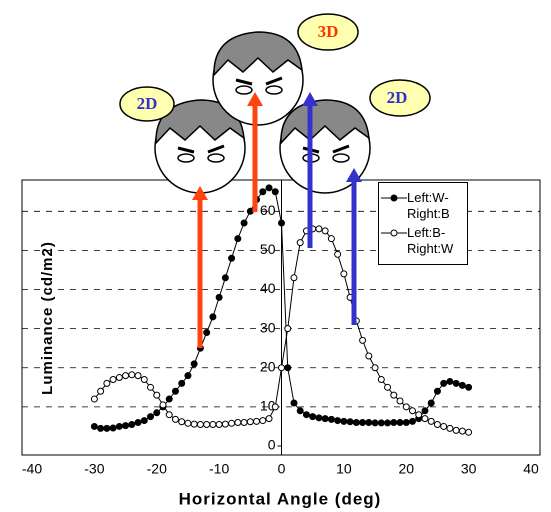  Describe the element at coordinates (531, 469) in the screenshot. I see `x-tick-label: 40` at that location.